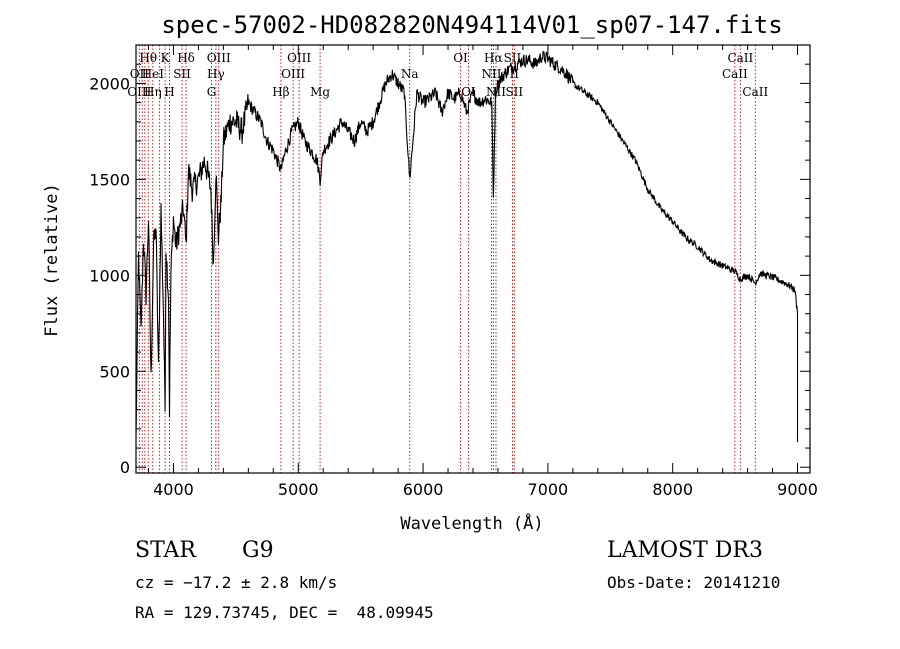  I want to click on line-label: Hη, so click(153, 92).